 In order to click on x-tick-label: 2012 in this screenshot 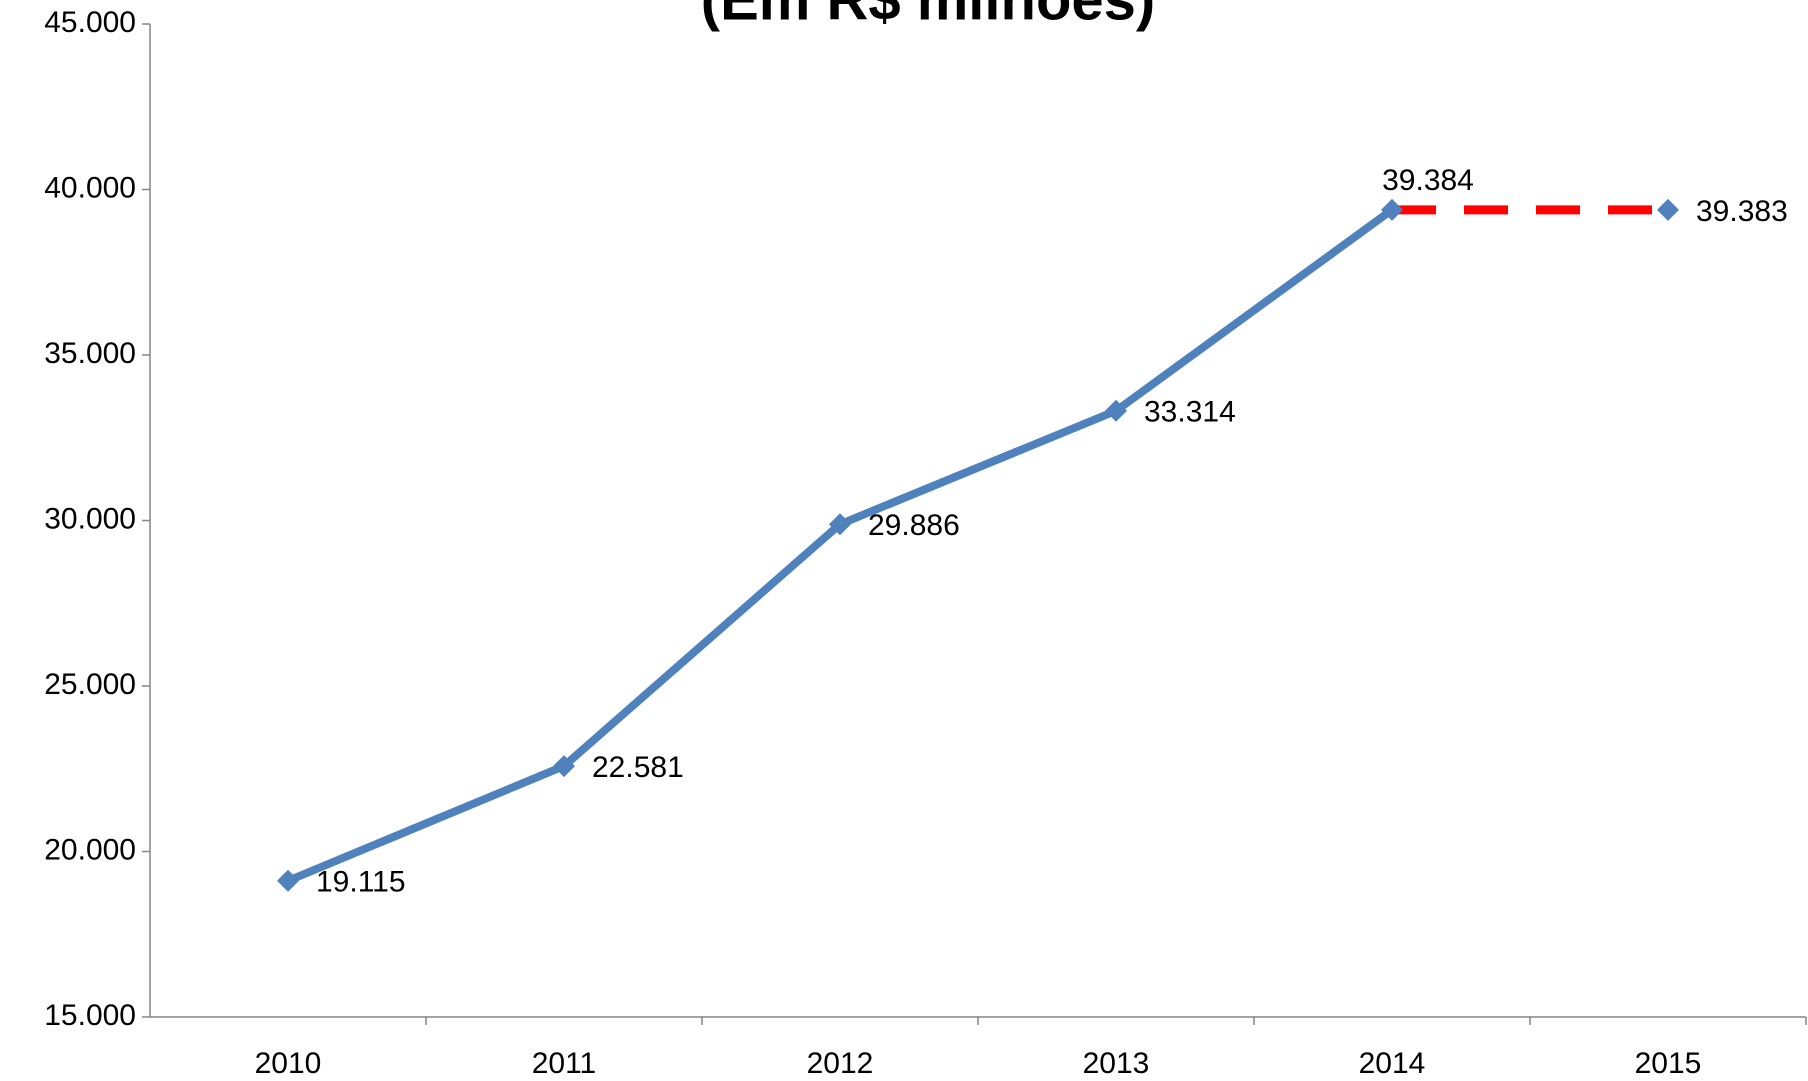, I will do `click(840, 1063)`.